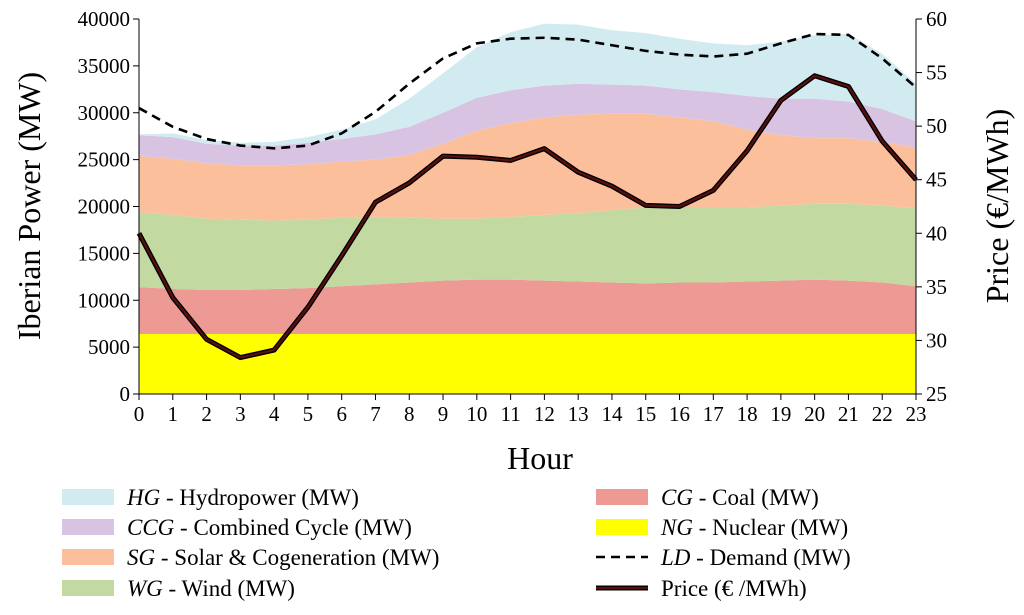 The width and height of the screenshot is (1024, 615). I want to click on right-tick-label: 35, so click(936, 287).